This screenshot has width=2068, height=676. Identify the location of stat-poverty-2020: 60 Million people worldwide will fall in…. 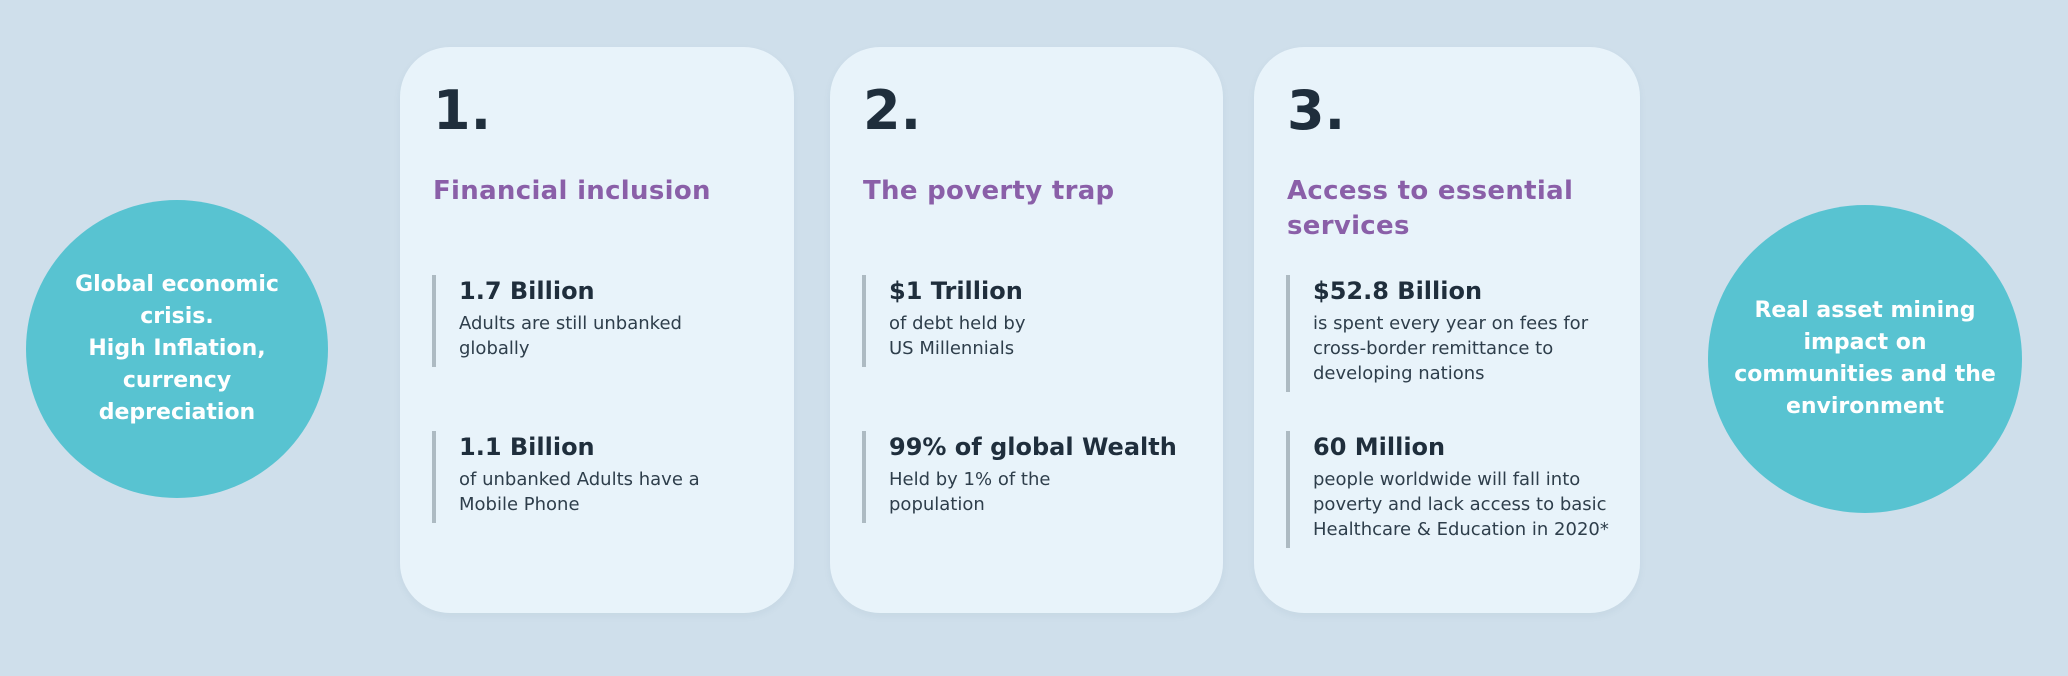
(1452, 490).